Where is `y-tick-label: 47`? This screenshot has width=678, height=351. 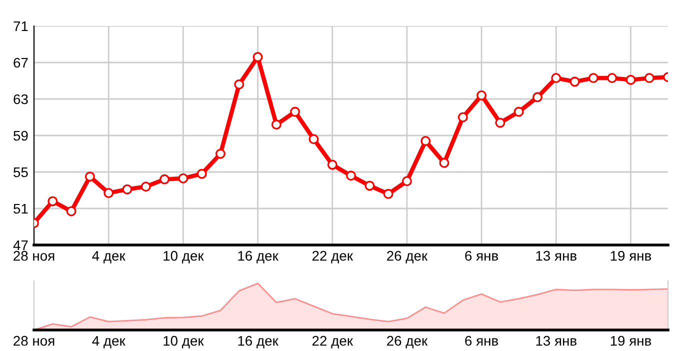 y-tick-label: 47 is located at coordinates (20, 245).